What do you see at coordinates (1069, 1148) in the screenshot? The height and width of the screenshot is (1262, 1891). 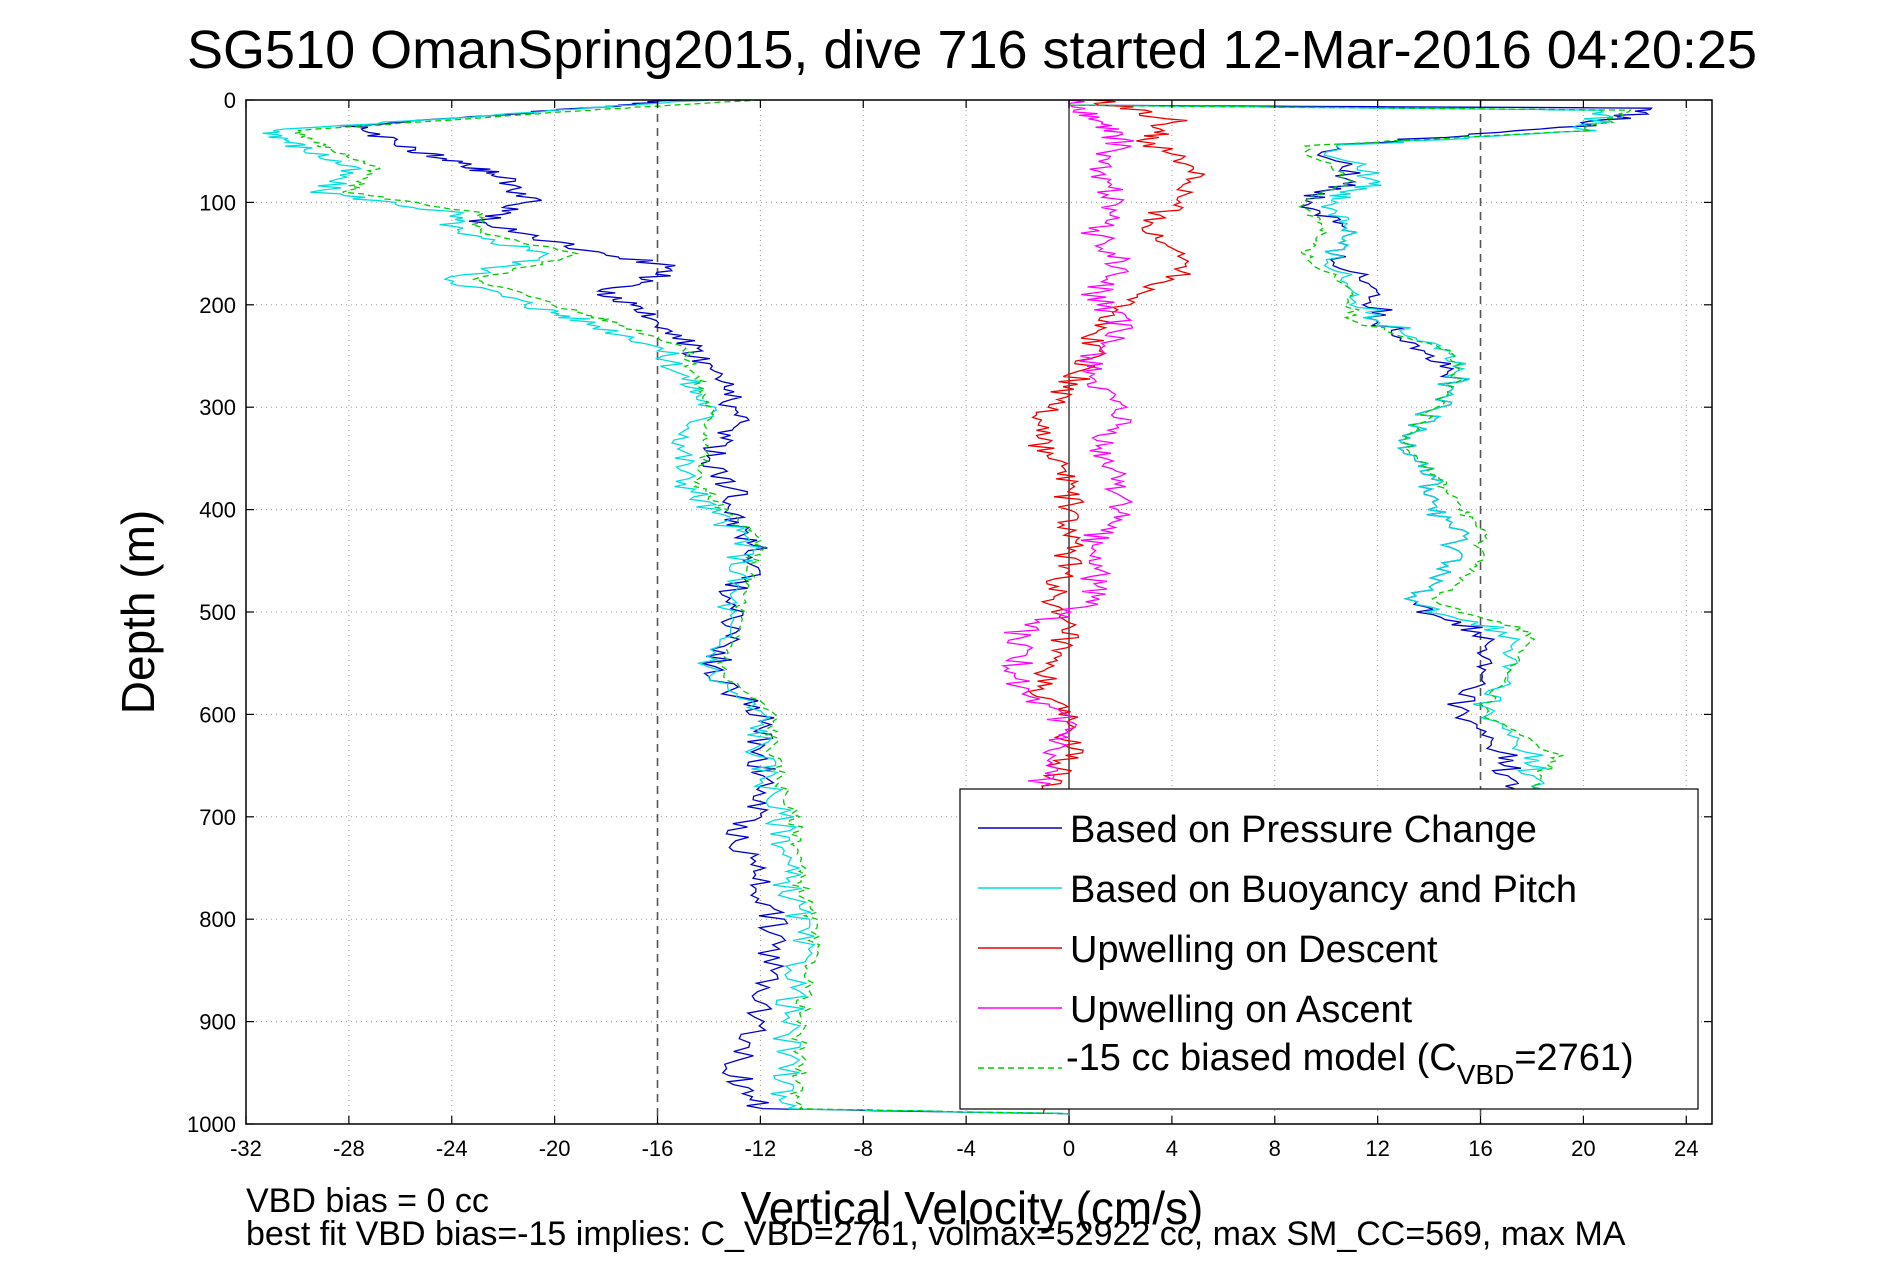 I see `x-tick-label-8: 0` at bounding box center [1069, 1148].